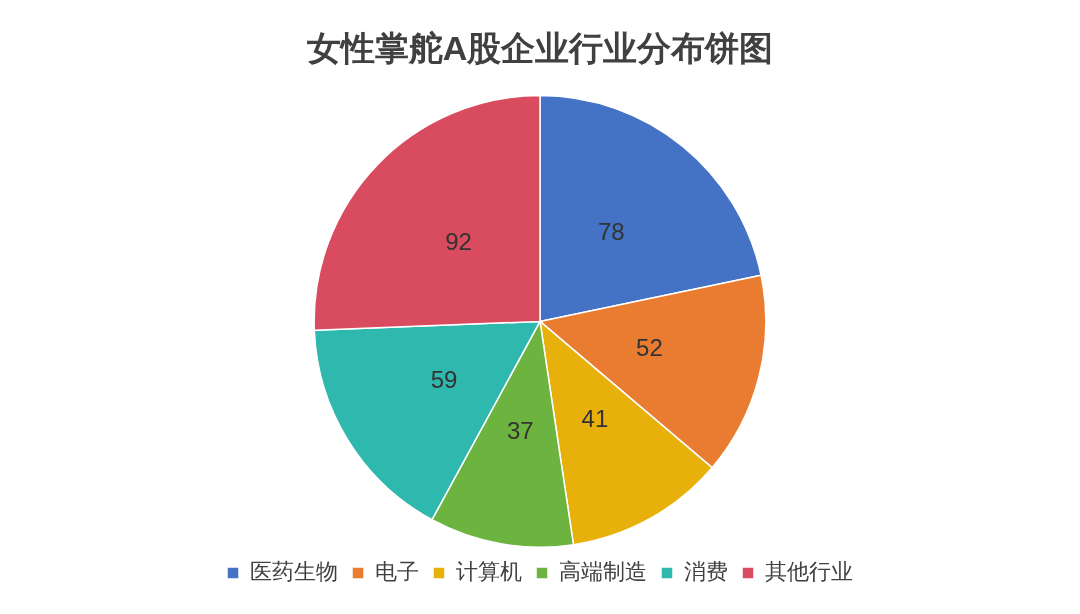 This screenshot has width=1080, height=614. Describe the element at coordinates (444, 379) in the screenshot. I see `data-label: 59` at that location.